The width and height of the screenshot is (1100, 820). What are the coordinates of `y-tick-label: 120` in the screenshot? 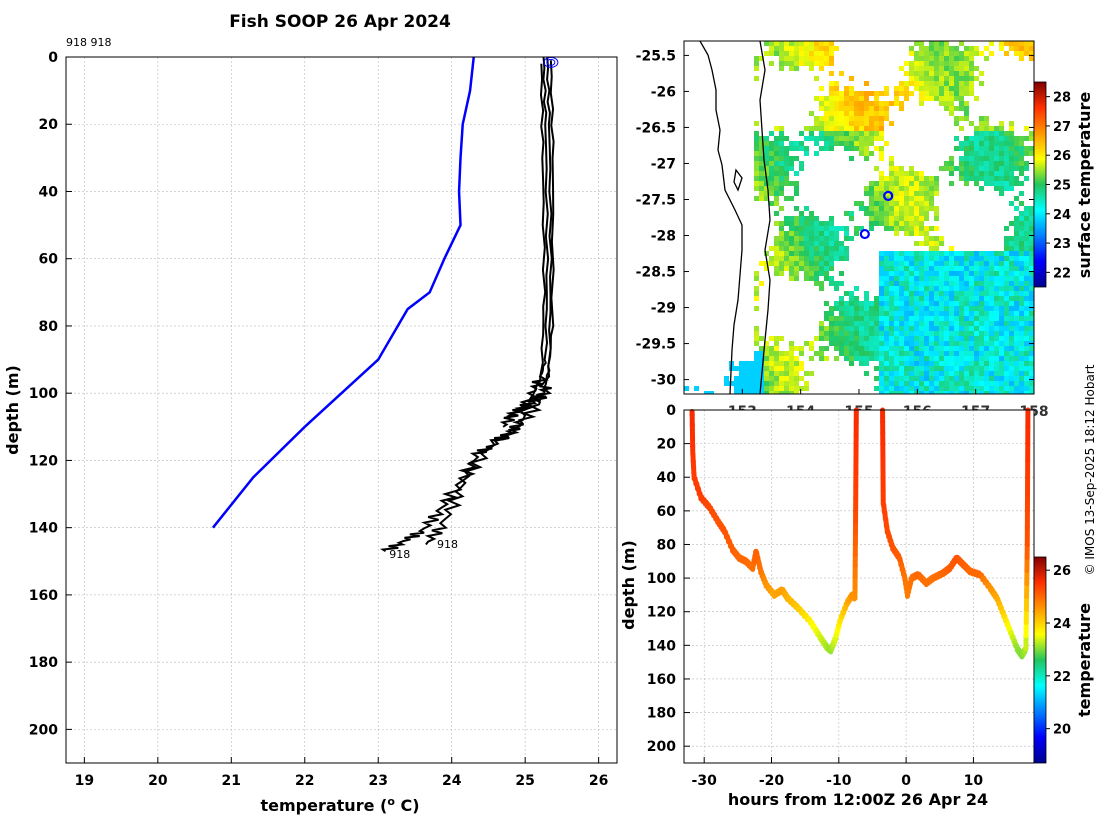 It's located at (661, 613).